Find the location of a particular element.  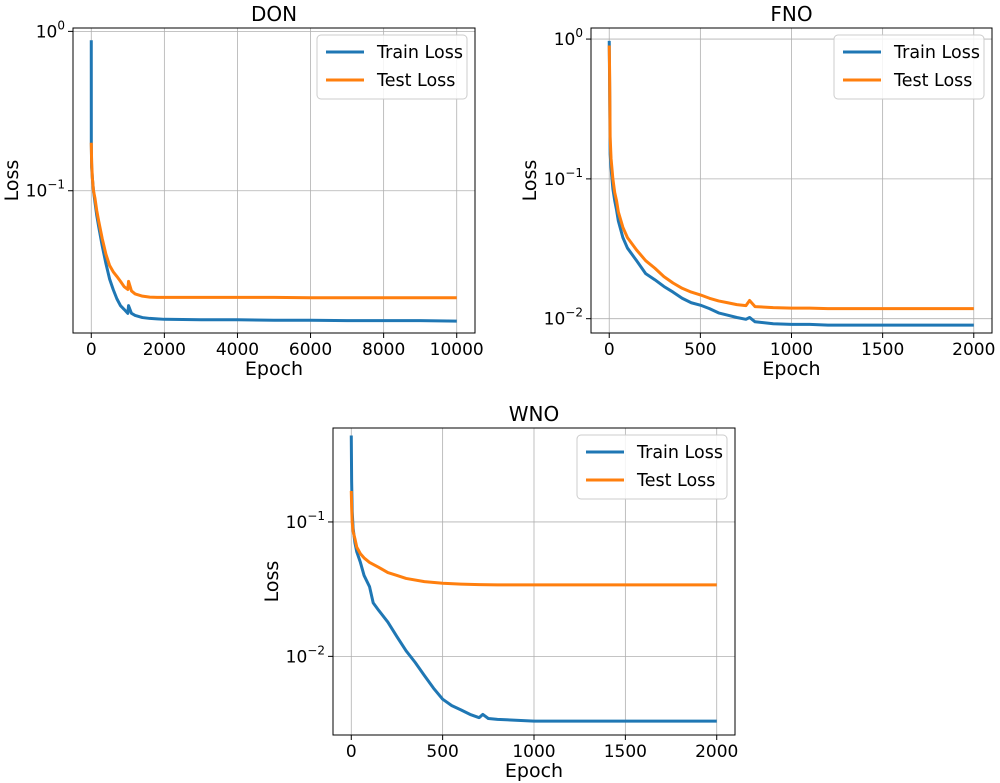

x-tick-label: 10000 is located at coordinates (457, 350).